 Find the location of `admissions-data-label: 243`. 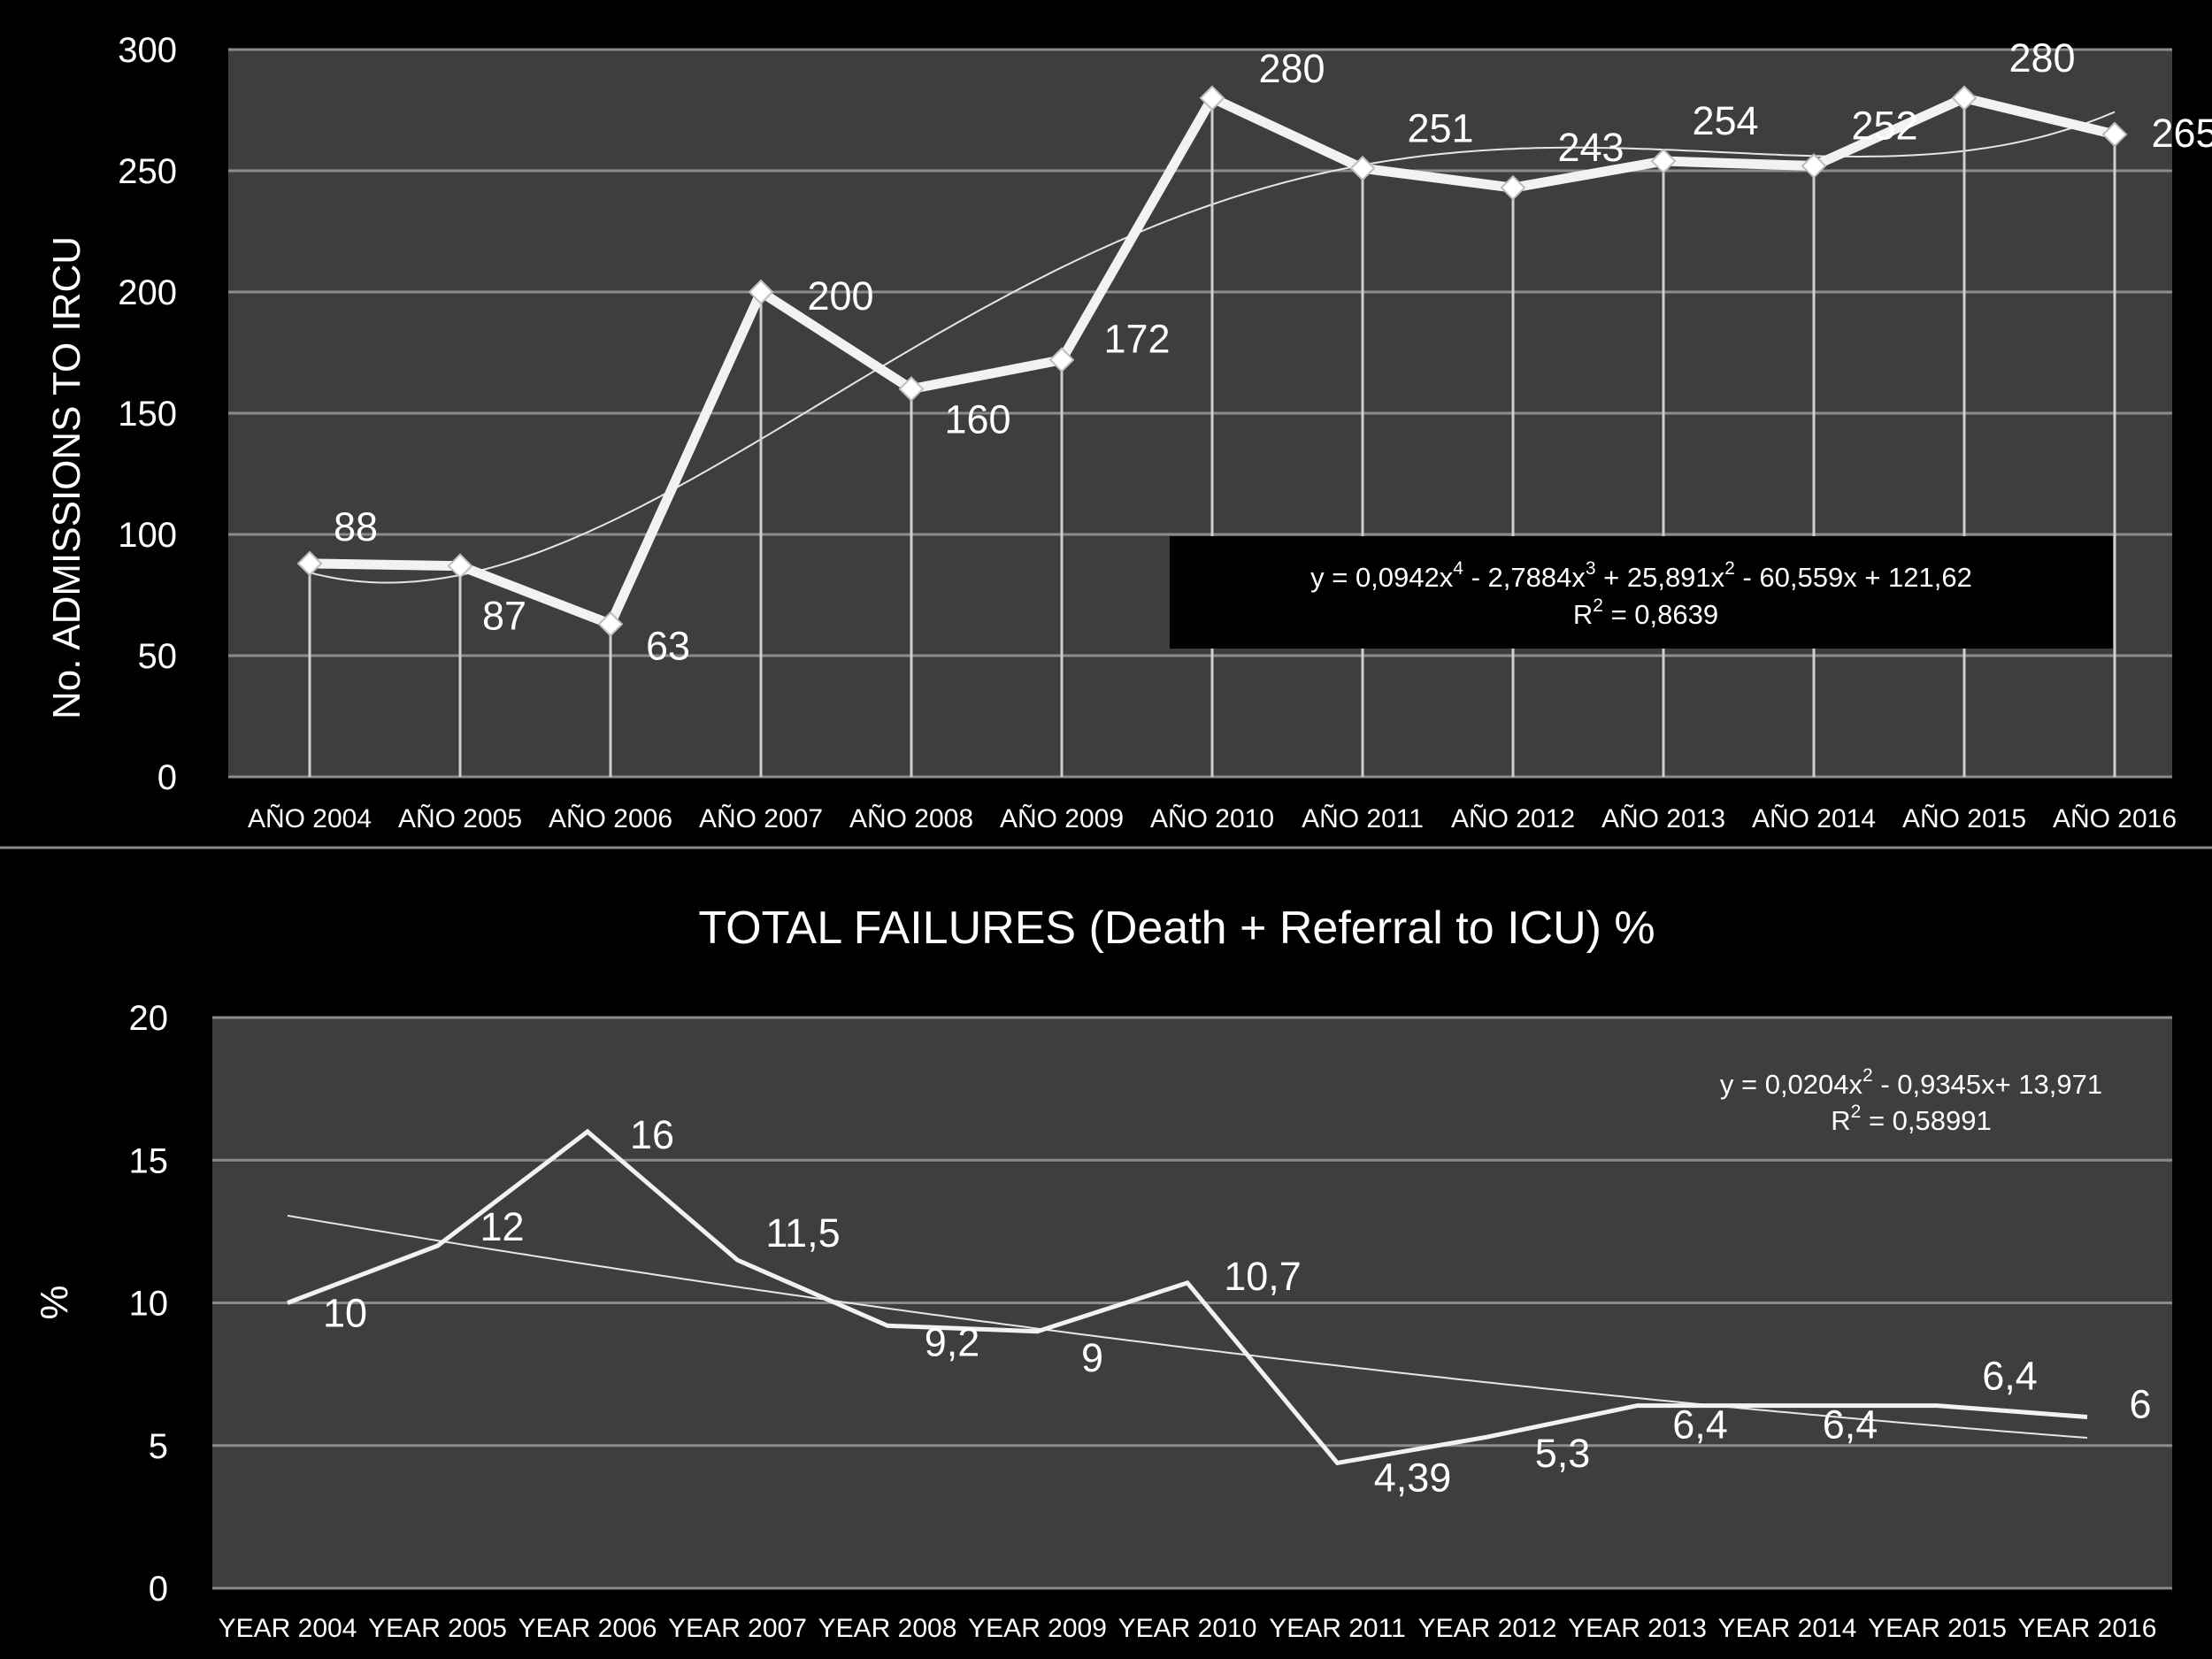

admissions-data-label: 243 is located at coordinates (1591, 148).